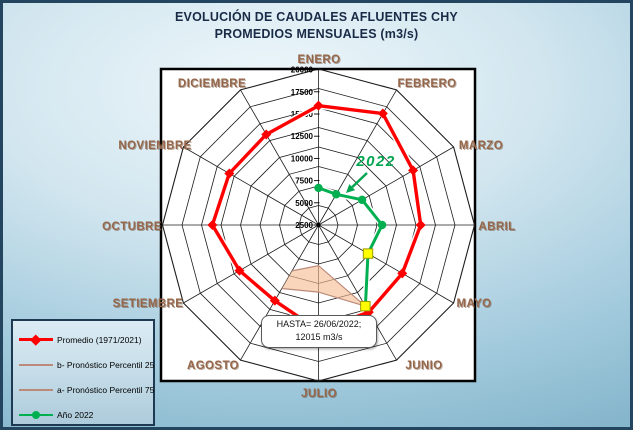  Describe the element at coordinates (75, 414) in the screenshot. I see `legend-label: Año 2022` at that location.